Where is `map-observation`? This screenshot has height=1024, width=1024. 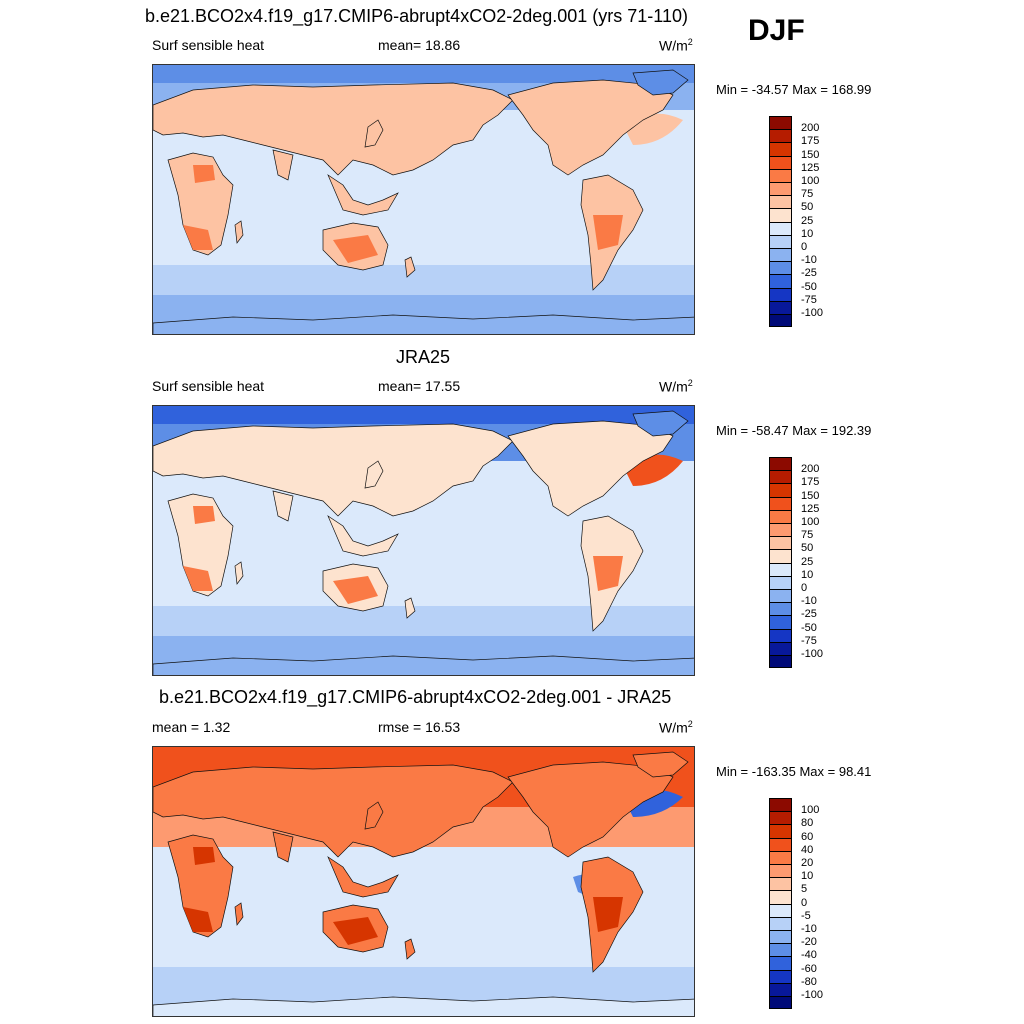 map-observation is located at coordinates (423, 540).